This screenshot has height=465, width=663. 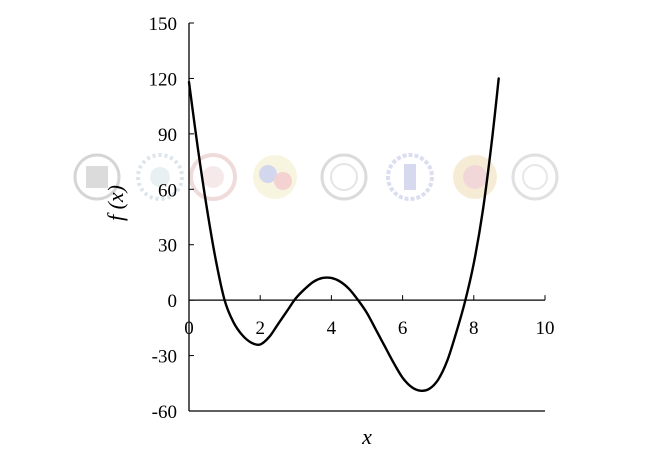 I want to click on y-tick-label: 150, so click(x=163, y=24).